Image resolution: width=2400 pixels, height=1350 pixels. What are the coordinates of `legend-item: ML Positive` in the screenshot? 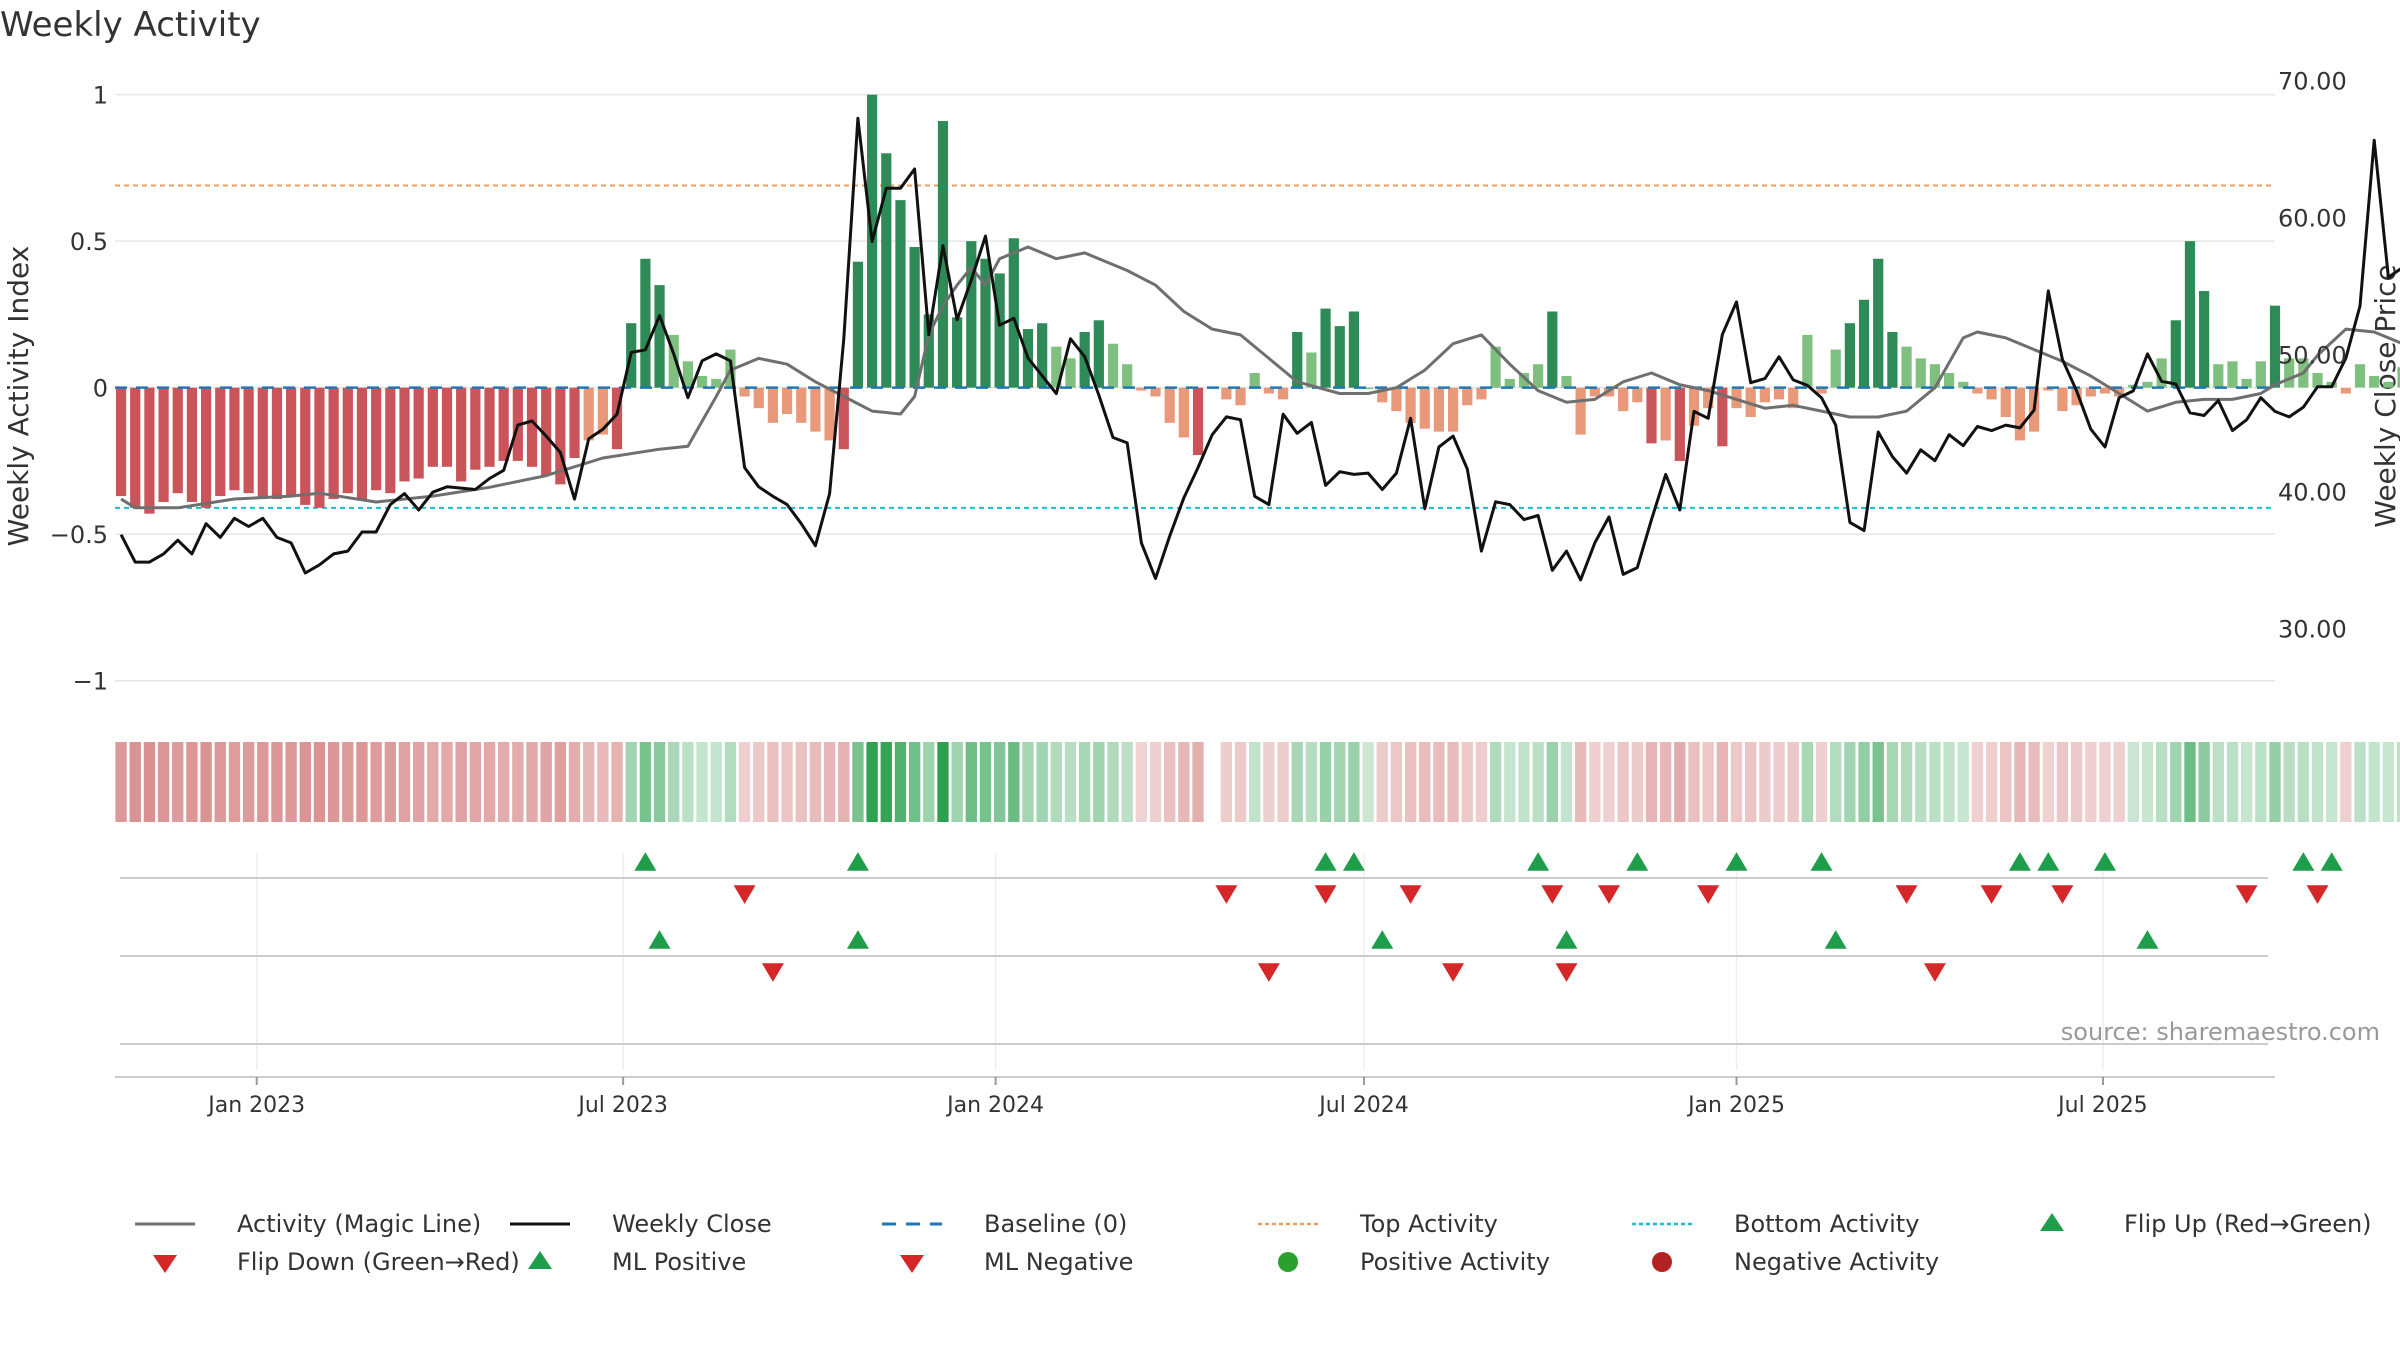 It's located at (637, 1262).